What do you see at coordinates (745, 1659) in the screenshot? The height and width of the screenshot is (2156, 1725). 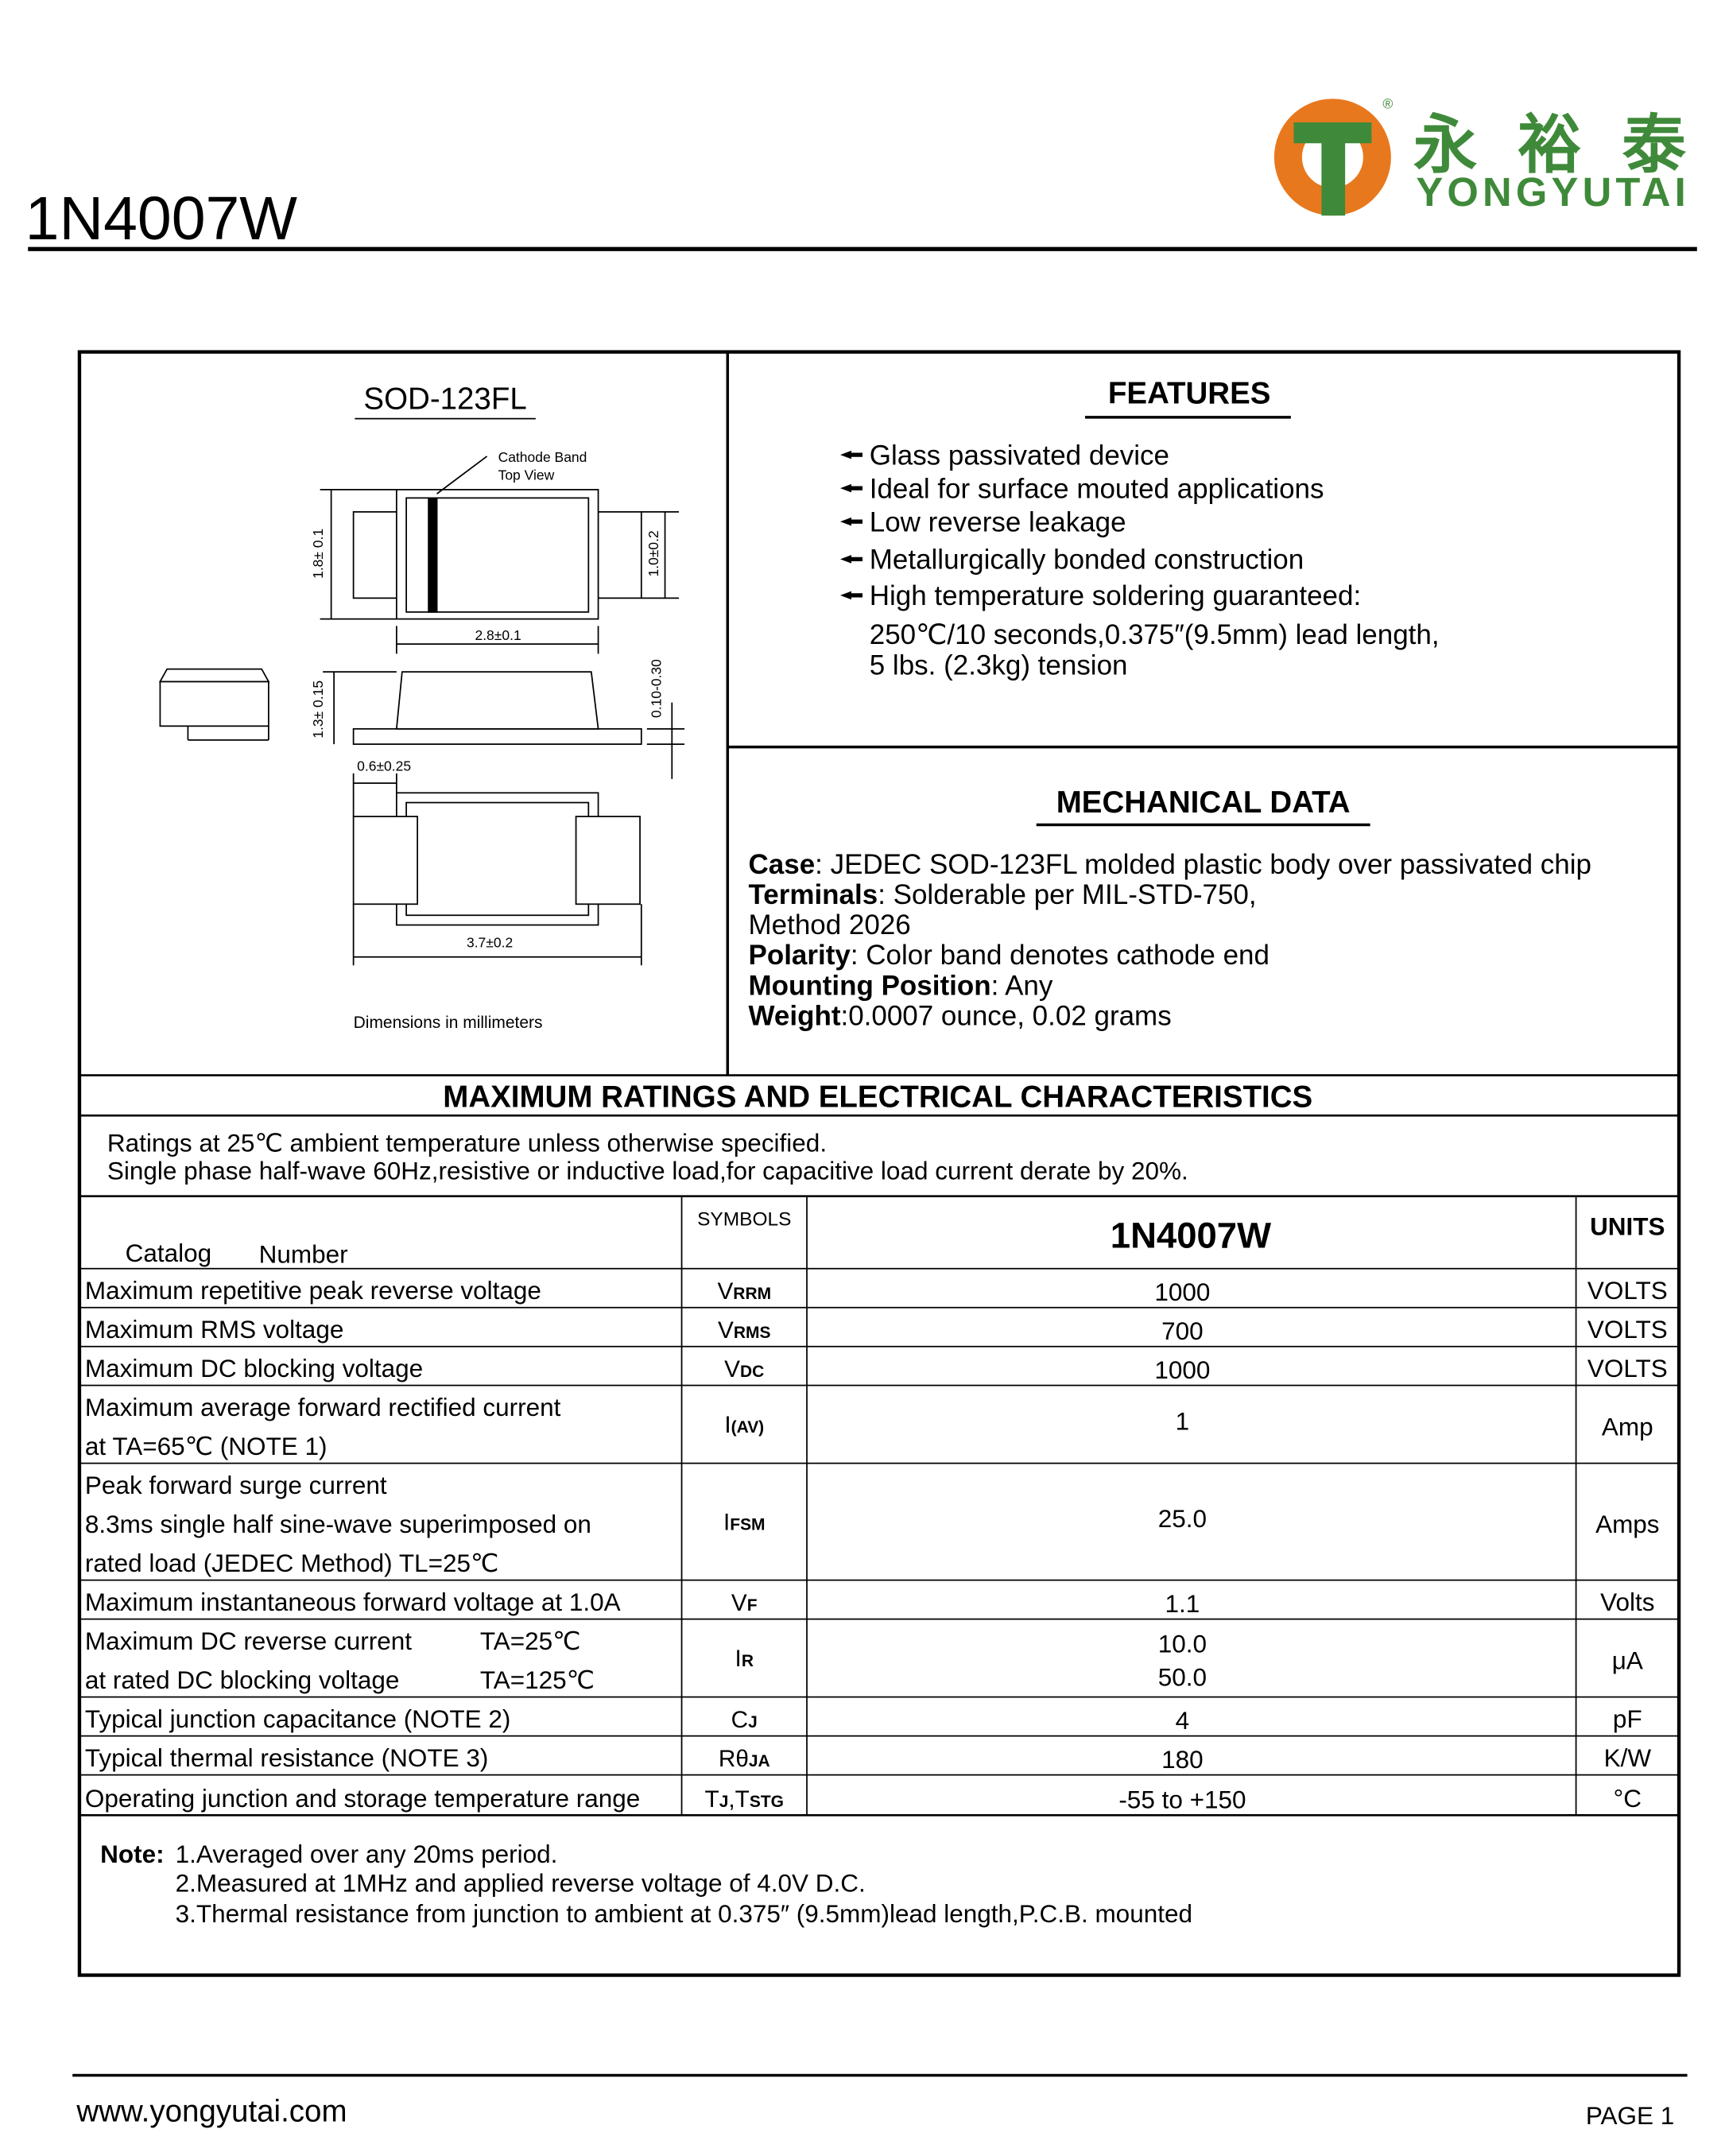 I see `symbol: IR` at bounding box center [745, 1659].